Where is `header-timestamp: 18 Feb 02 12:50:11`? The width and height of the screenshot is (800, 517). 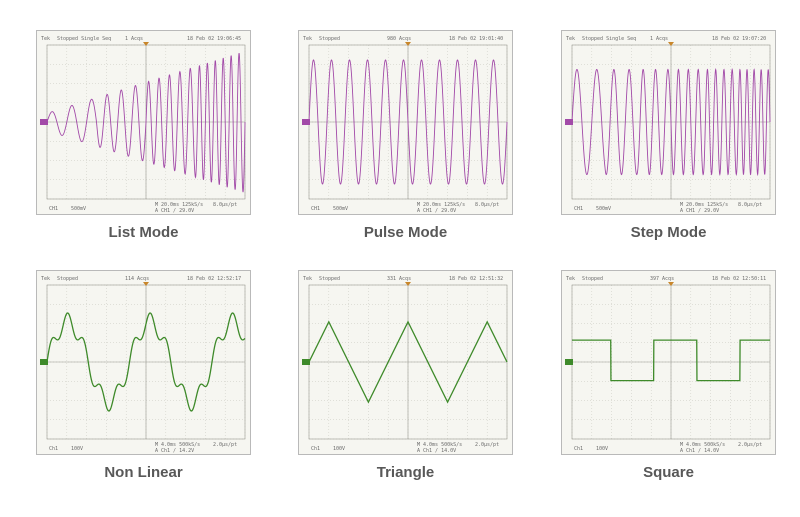
header-timestamp: 18 Feb 02 12:50:11 is located at coordinates (739, 279).